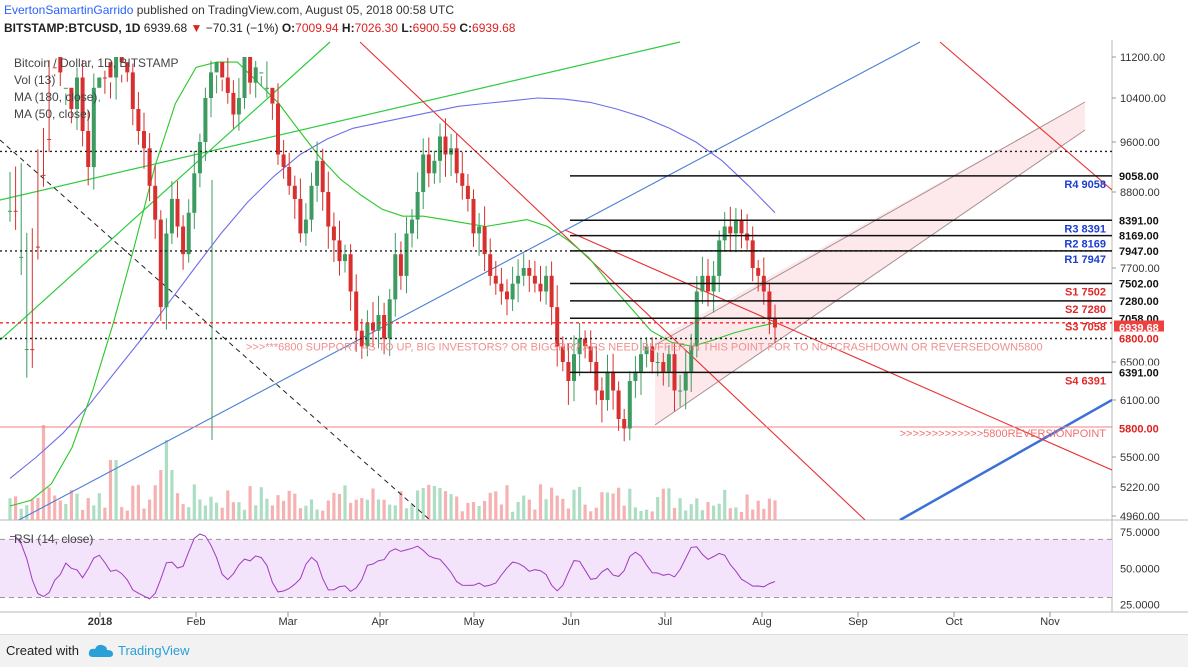 The width and height of the screenshot is (1188, 667). What do you see at coordinates (340, 121) in the screenshot?
I see `green-channel-top` at bounding box center [340, 121].